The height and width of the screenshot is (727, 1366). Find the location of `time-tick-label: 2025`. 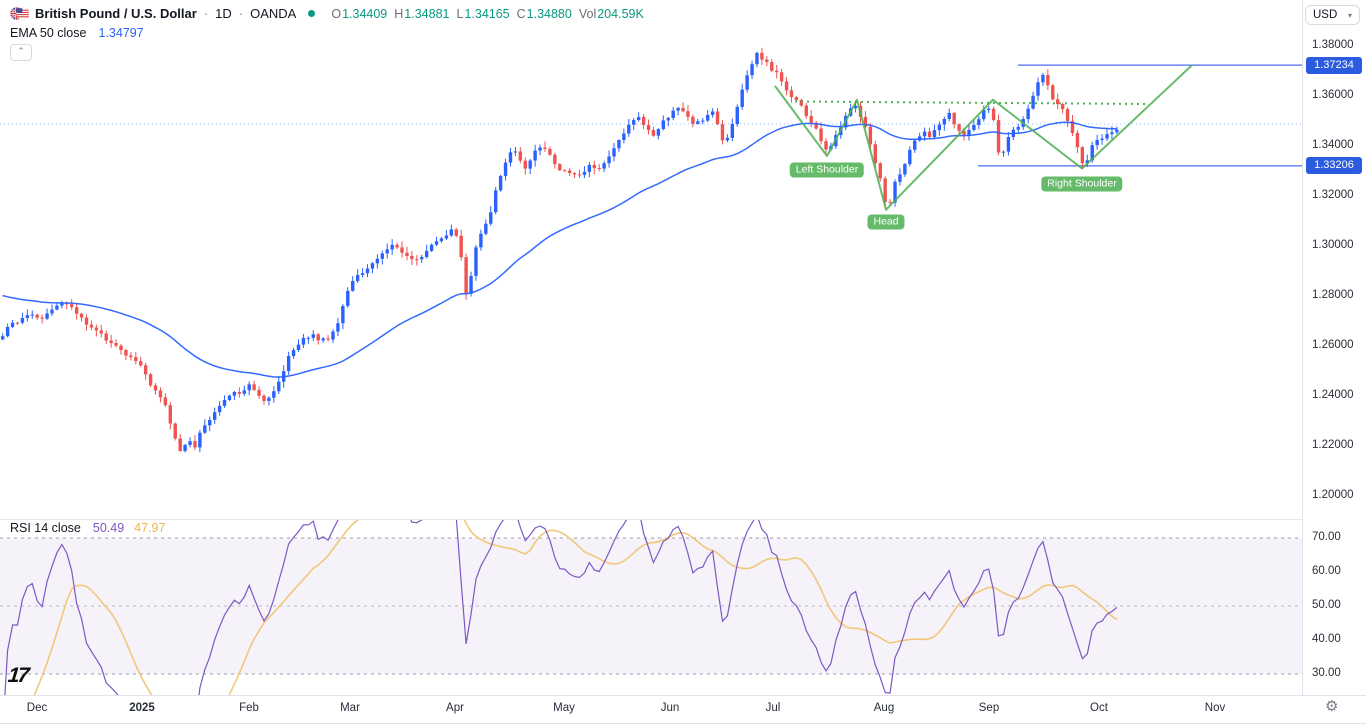

time-tick-label: 2025 is located at coordinates (142, 708).